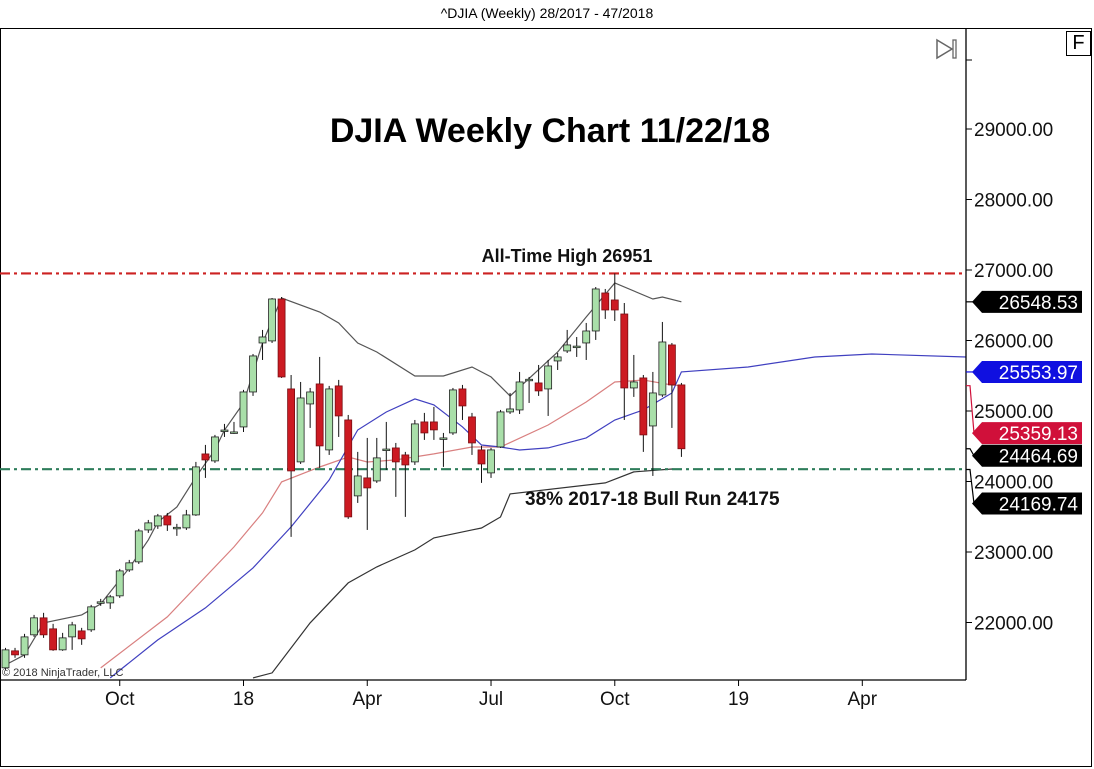  I want to click on support-level-label: 38% 2017-18 Bull Run 24175, so click(652, 499).